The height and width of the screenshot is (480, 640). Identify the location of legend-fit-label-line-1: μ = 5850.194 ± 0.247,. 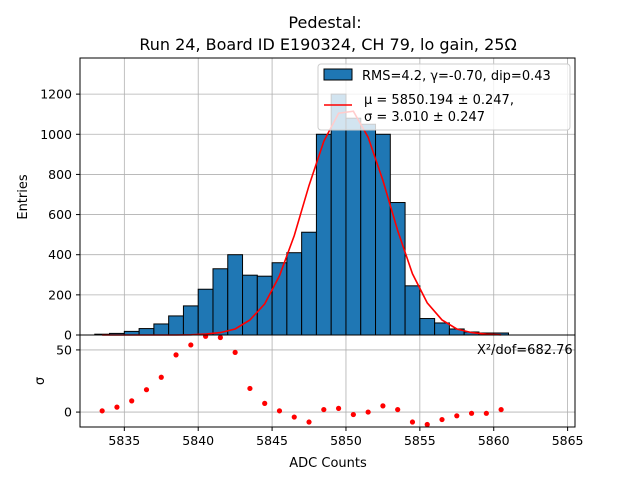
(439, 100).